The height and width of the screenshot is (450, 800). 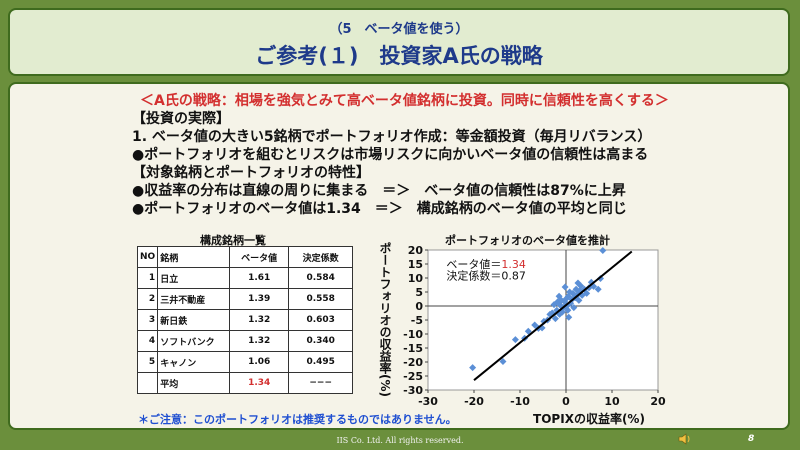 What do you see at coordinates (486, 275) in the screenshot?
I see `r2-annotation: 決定係数＝0.87` at bounding box center [486, 275].